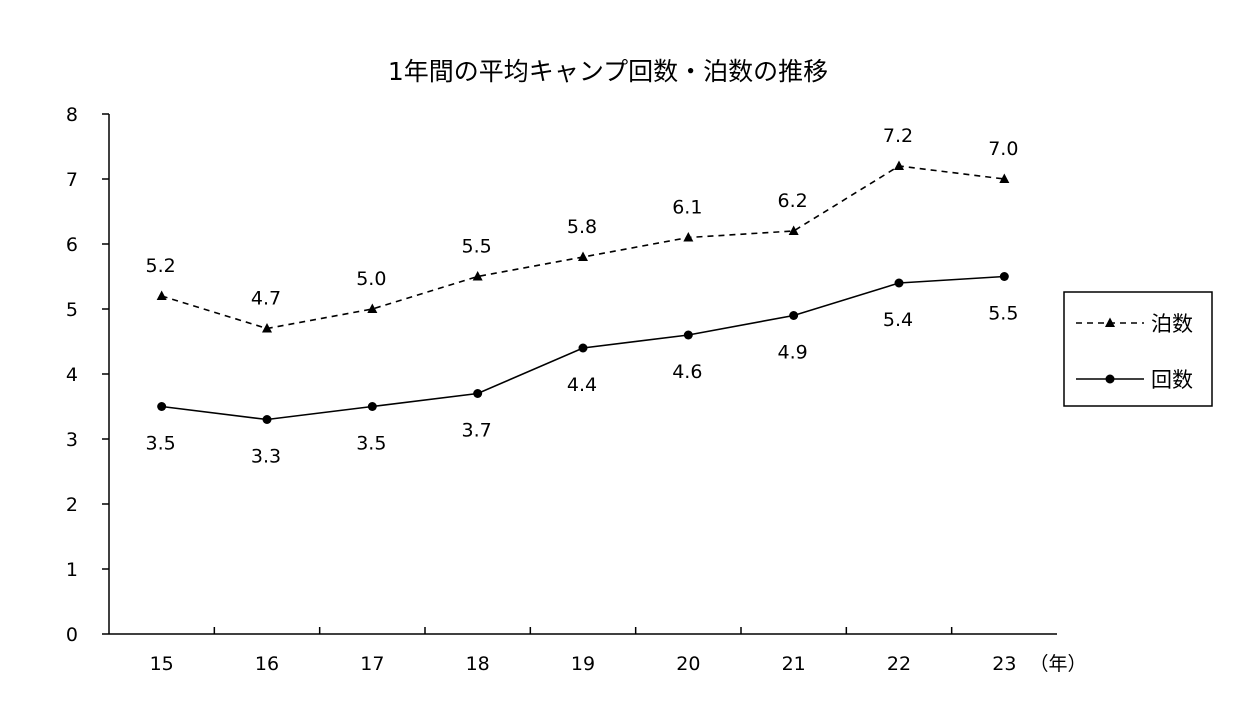 This screenshot has height=706, width=1250. Describe the element at coordinates (793, 201) in the screenshot. I see `series-nights-data-label: 6.2` at that location.